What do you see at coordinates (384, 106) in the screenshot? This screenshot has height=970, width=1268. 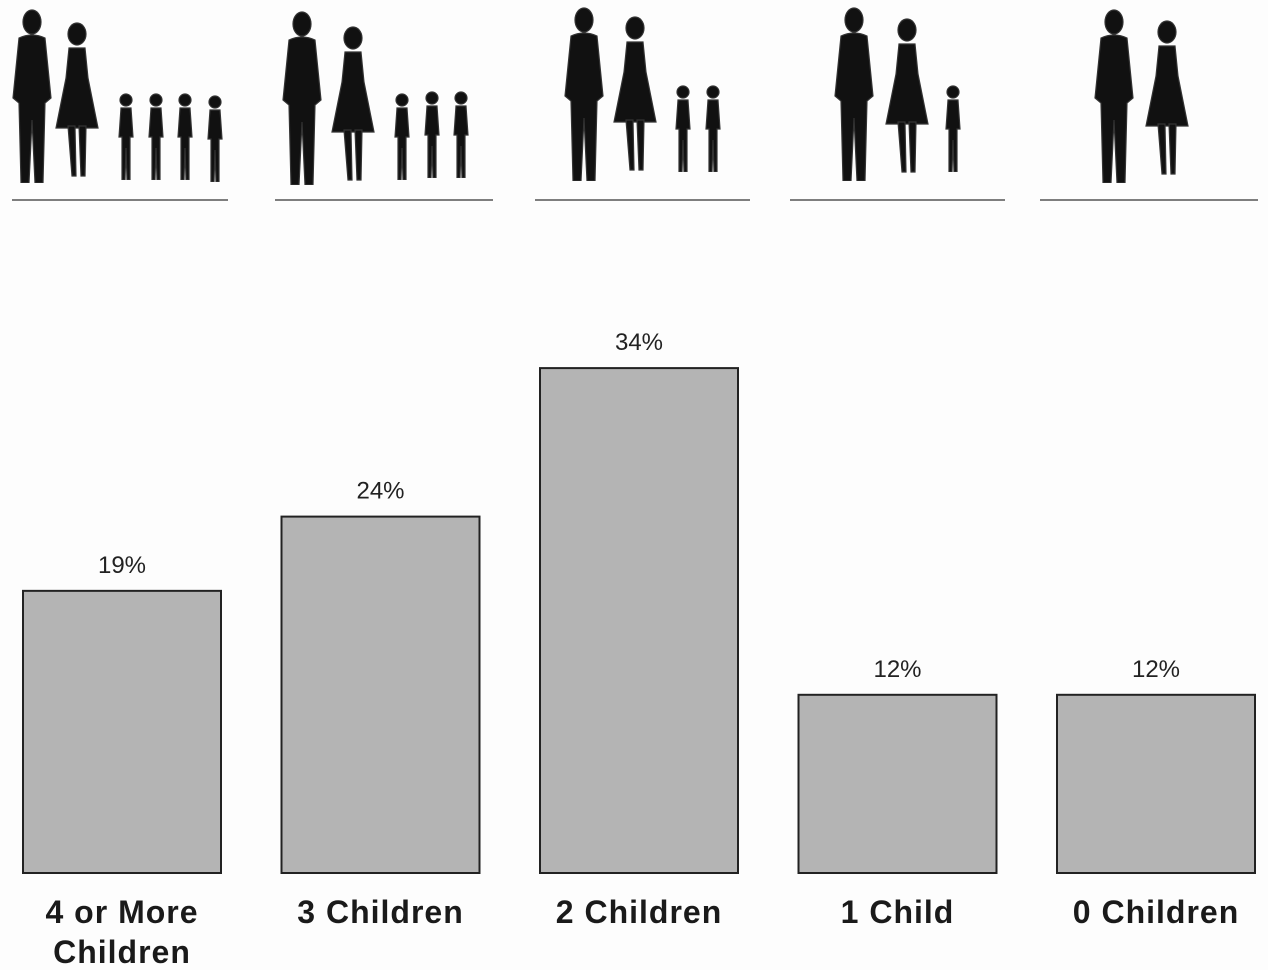 I see `family-3-kids` at bounding box center [384, 106].